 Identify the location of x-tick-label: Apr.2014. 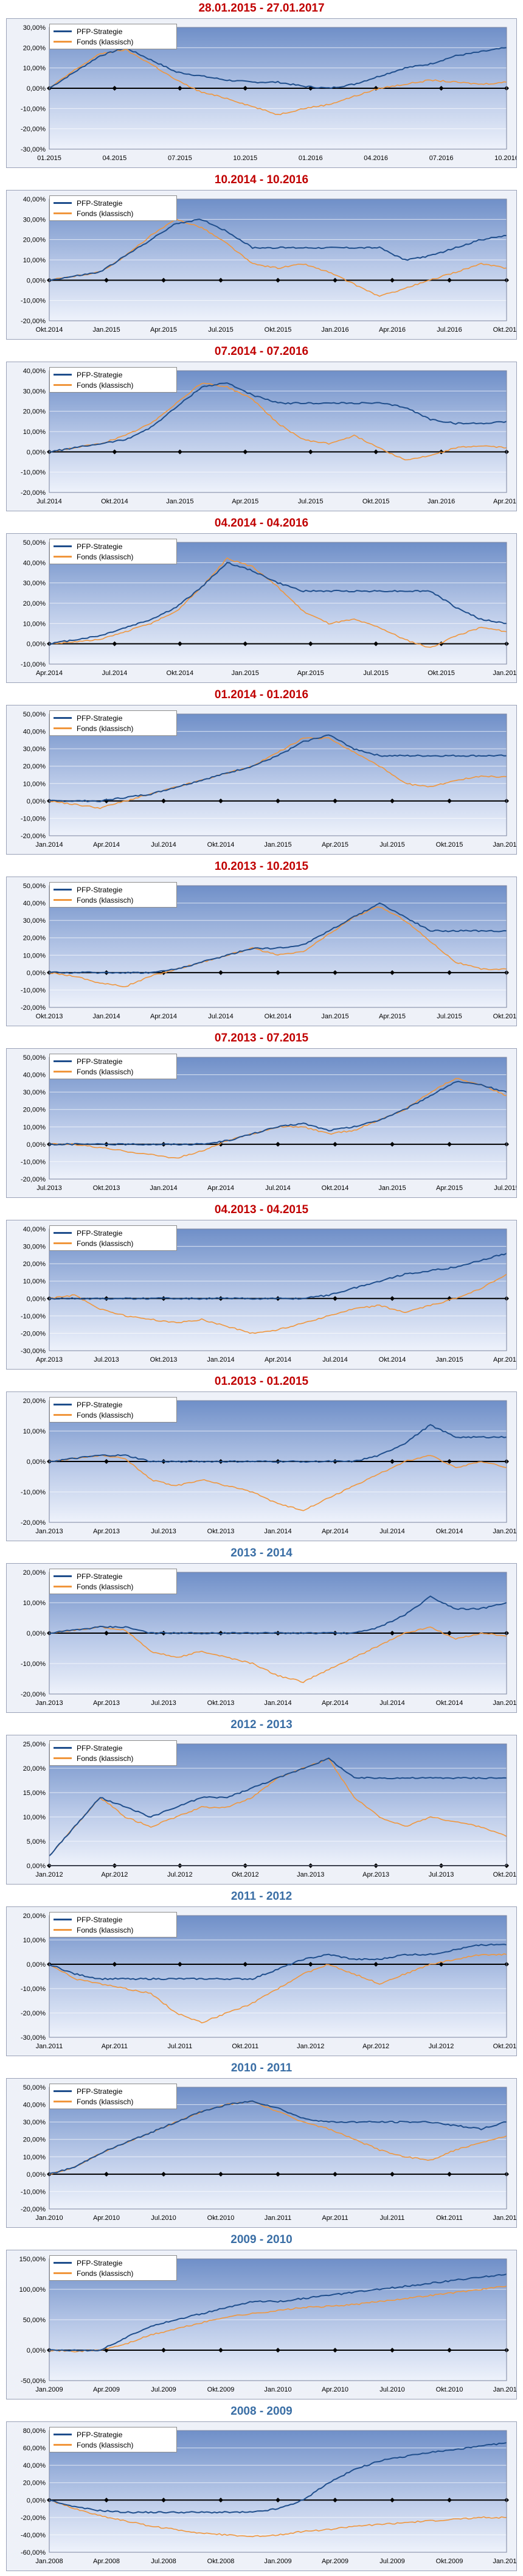
(335, 1531).